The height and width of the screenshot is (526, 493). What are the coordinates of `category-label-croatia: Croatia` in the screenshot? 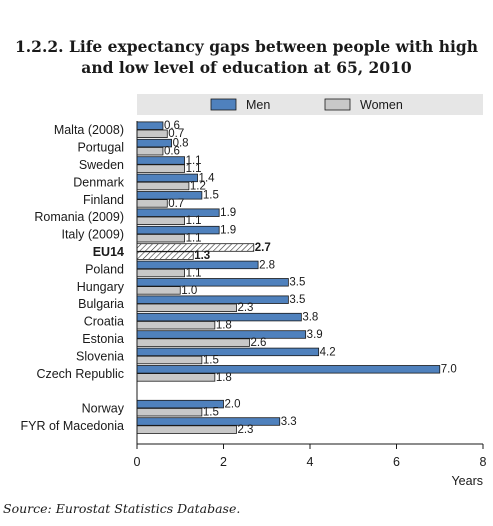 It's located at (104, 322).